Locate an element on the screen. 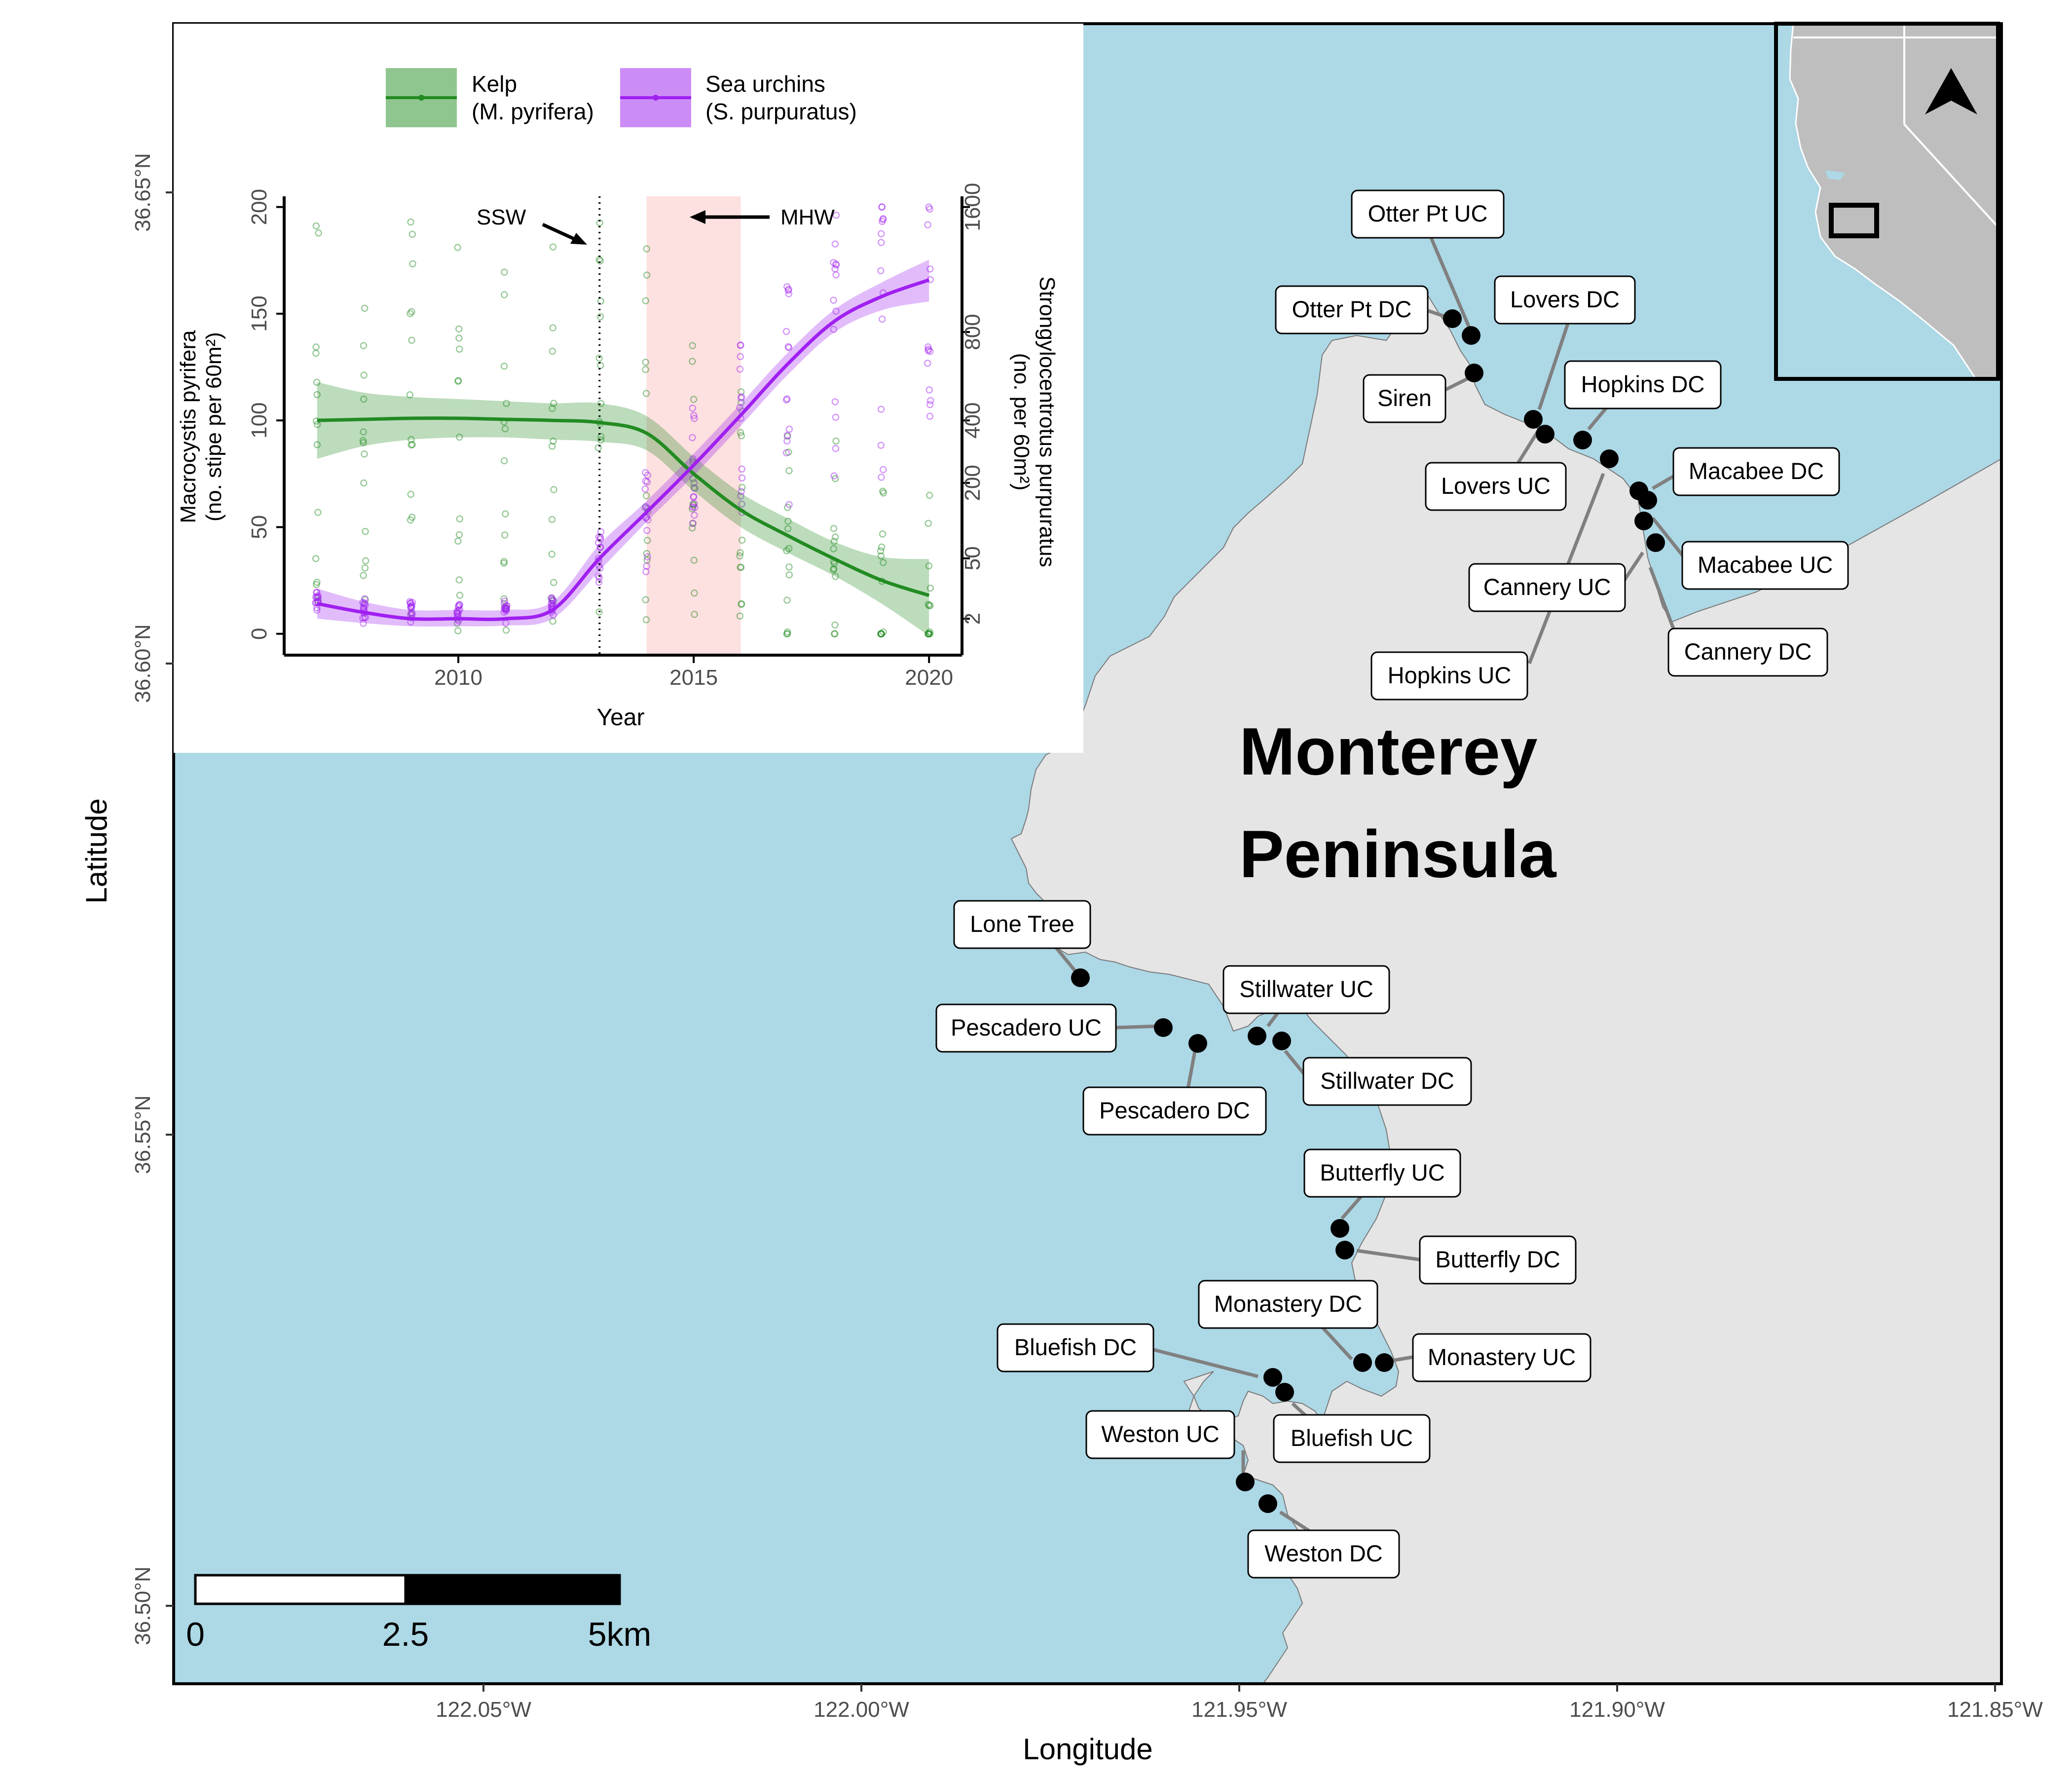 This screenshot has height=1776, width=2072. lon-tick-label: 121.95°W is located at coordinates (1239, 1710).